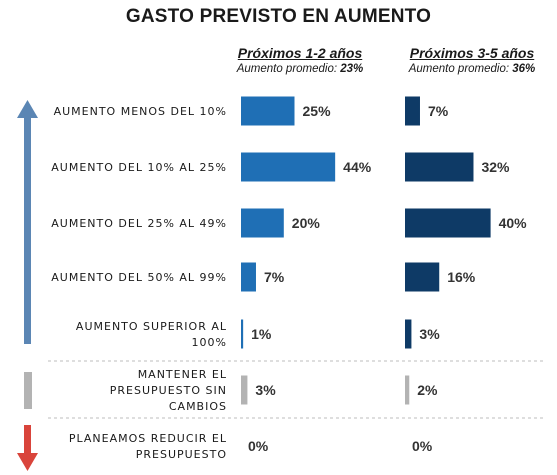 This screenshot has height=475, width=557. What do you see at coordinates (139, 277) in the screenshot?
I see `category-label: AUMENTO DEL 50% AL 99%` at bounding box center [139, 277].